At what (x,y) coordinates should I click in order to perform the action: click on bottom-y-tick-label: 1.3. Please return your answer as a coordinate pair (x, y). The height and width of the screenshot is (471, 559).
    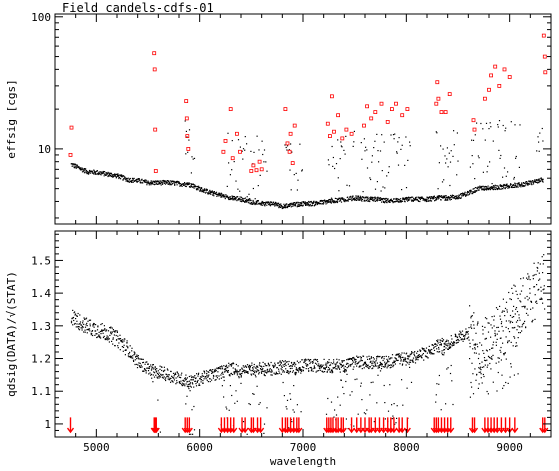
    Looking at the image, I should click on (41, 326).